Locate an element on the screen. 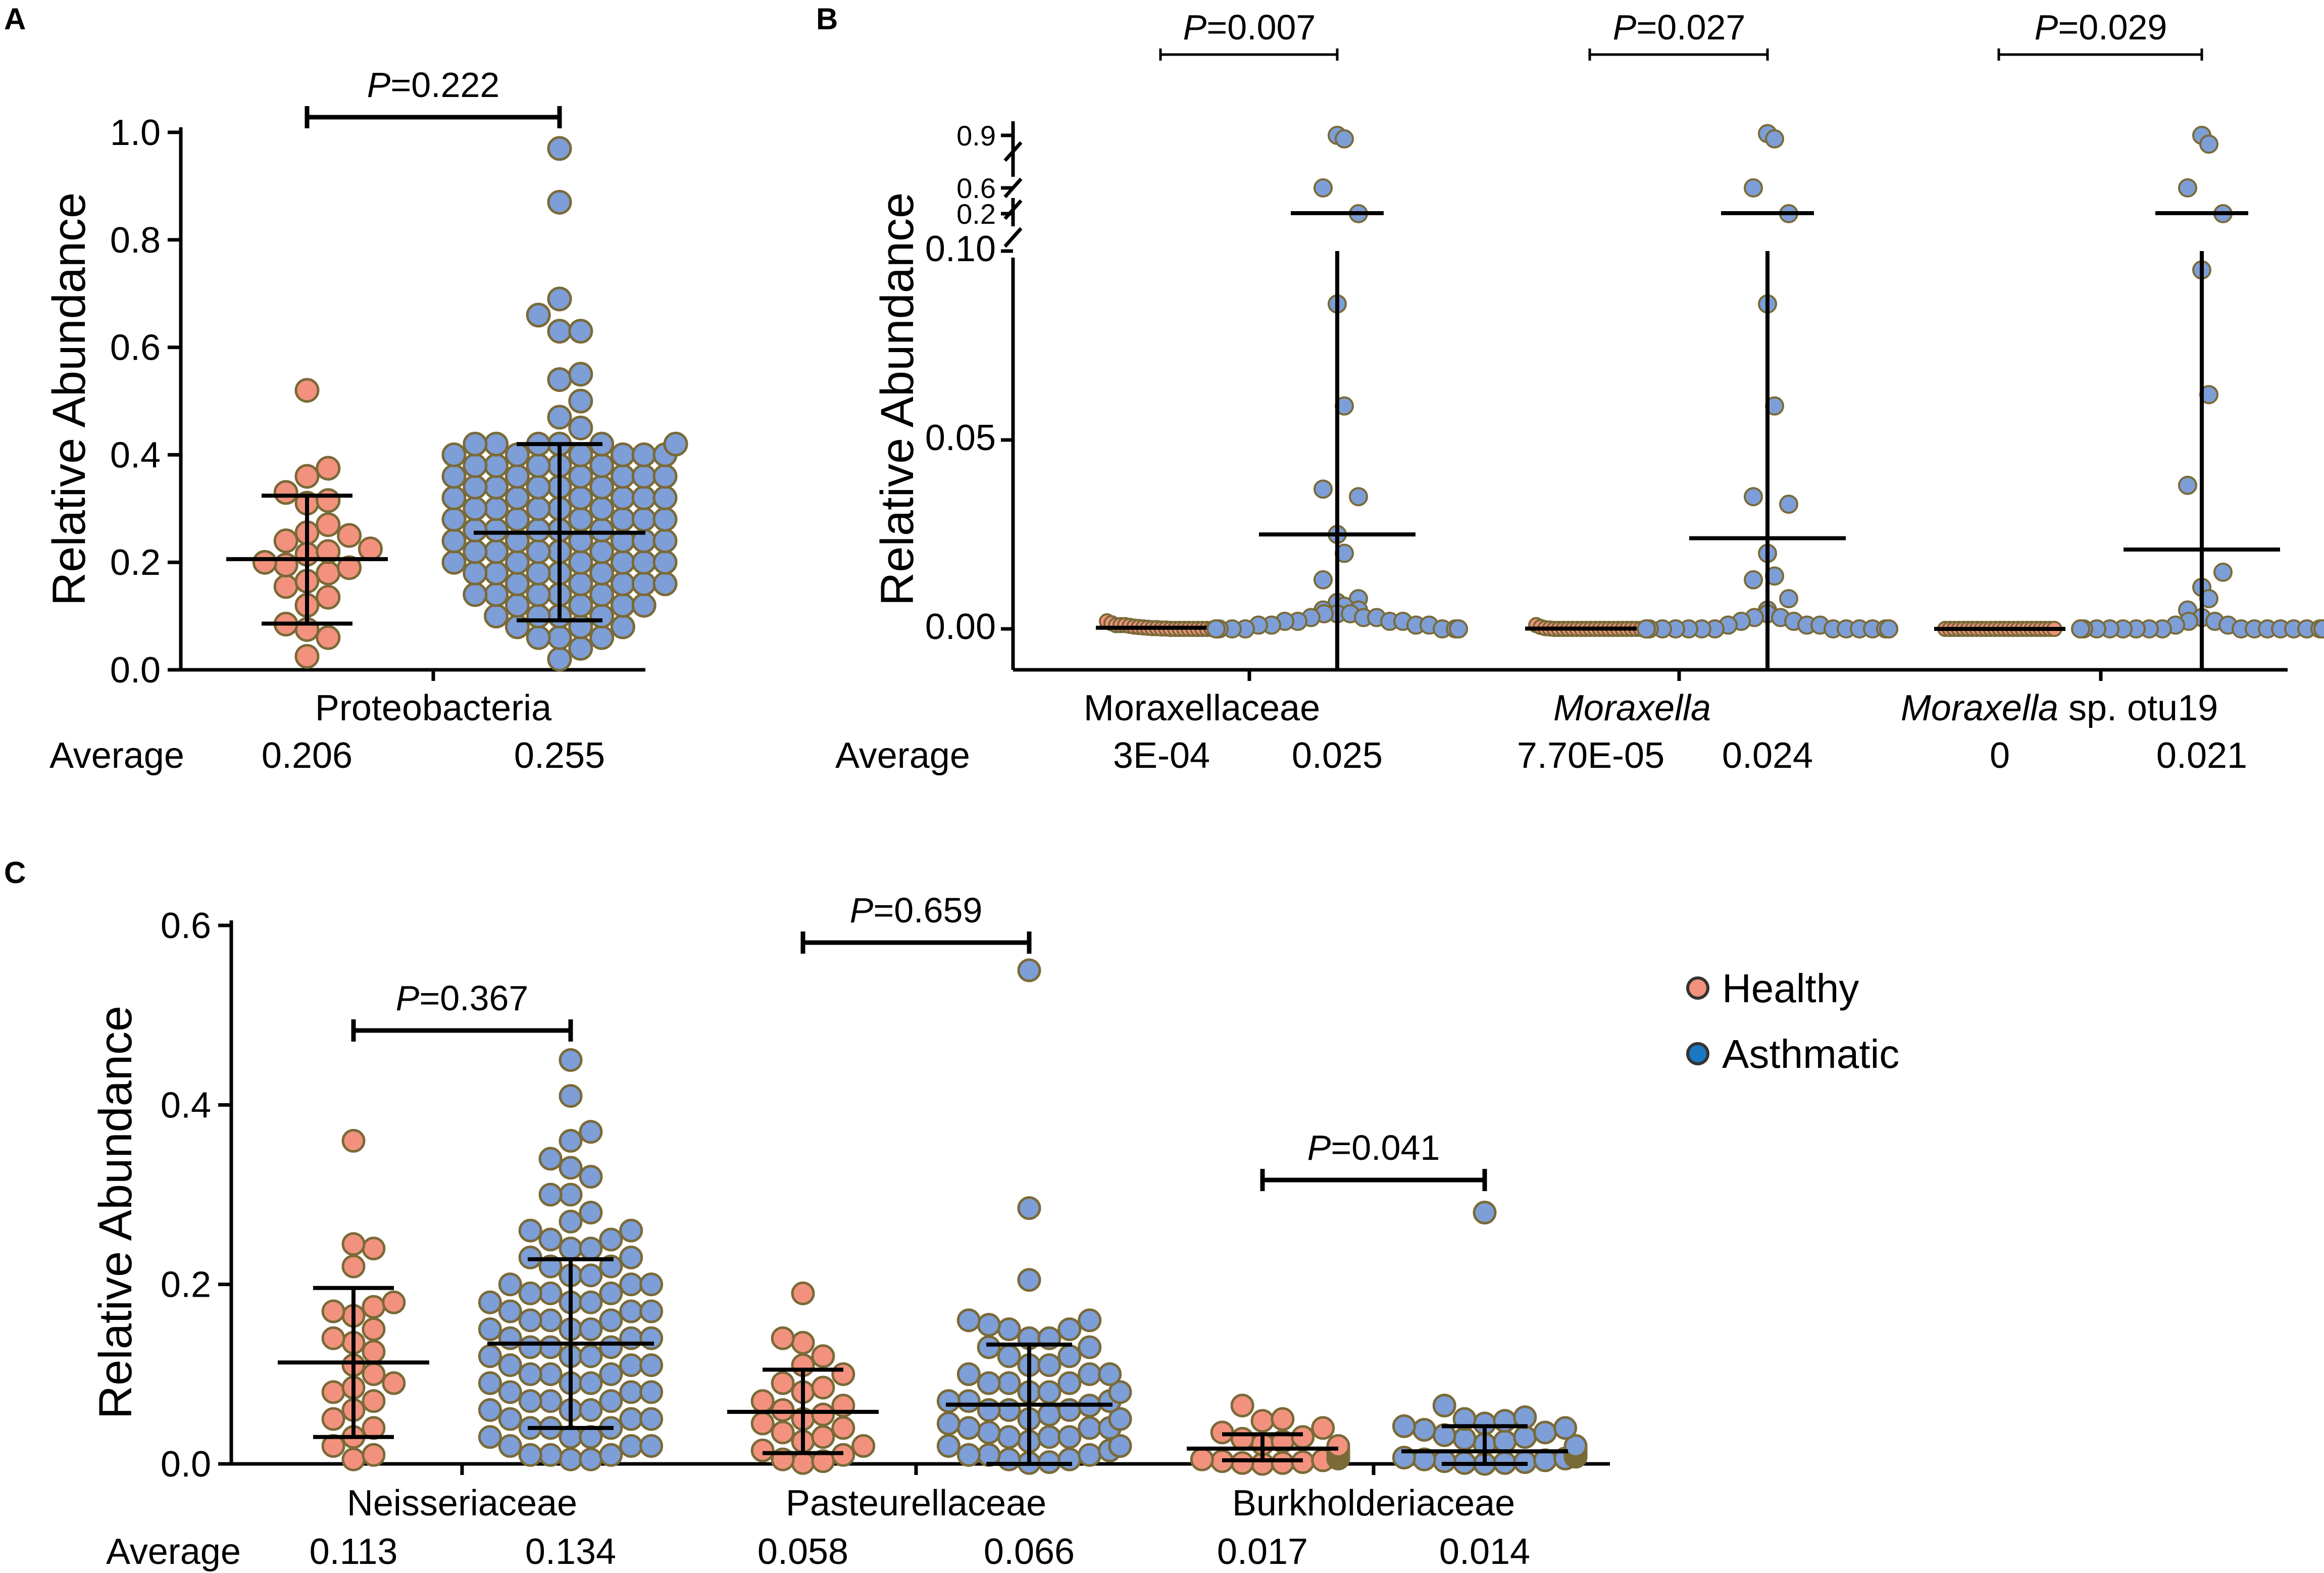 This screenshot has height=1573, width=2324. panel-b-category-label-2: Moraxella sp. otu19 is located at coordinates (2059, 708).